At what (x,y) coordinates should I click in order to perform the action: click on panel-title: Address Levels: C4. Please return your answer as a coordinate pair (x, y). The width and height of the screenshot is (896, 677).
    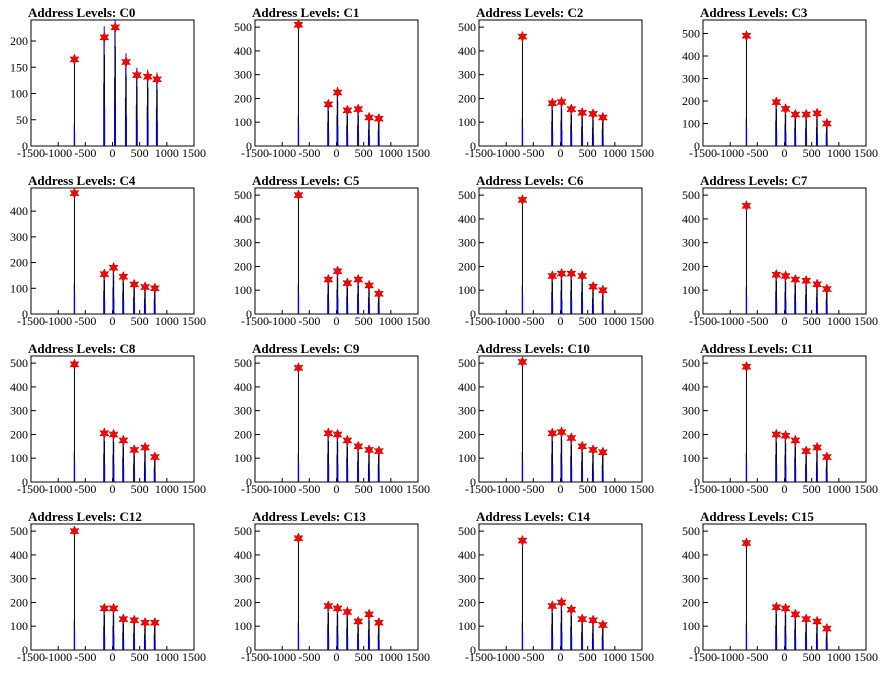
    Looking at the image, I should click on (82, 180).